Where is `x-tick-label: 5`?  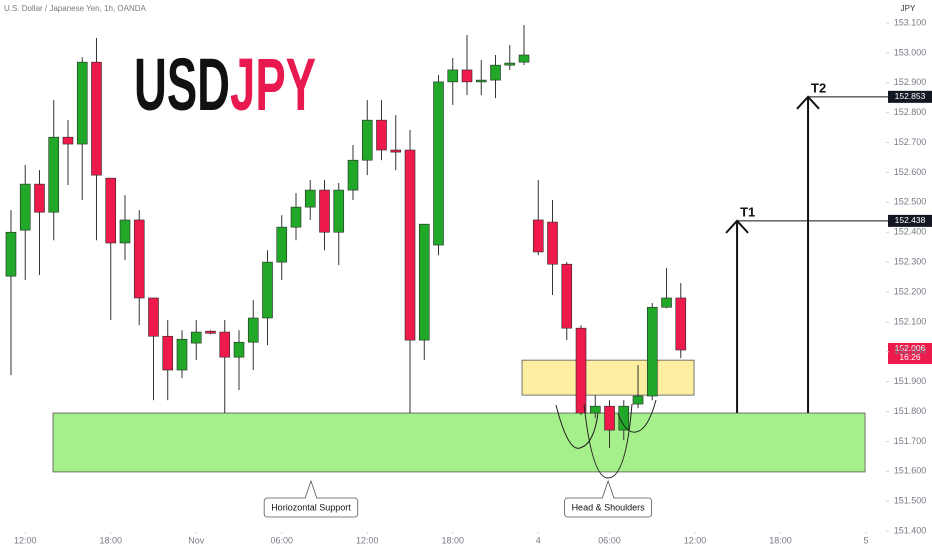 x-tick-label: 5 is located at coordinates (866, 540).